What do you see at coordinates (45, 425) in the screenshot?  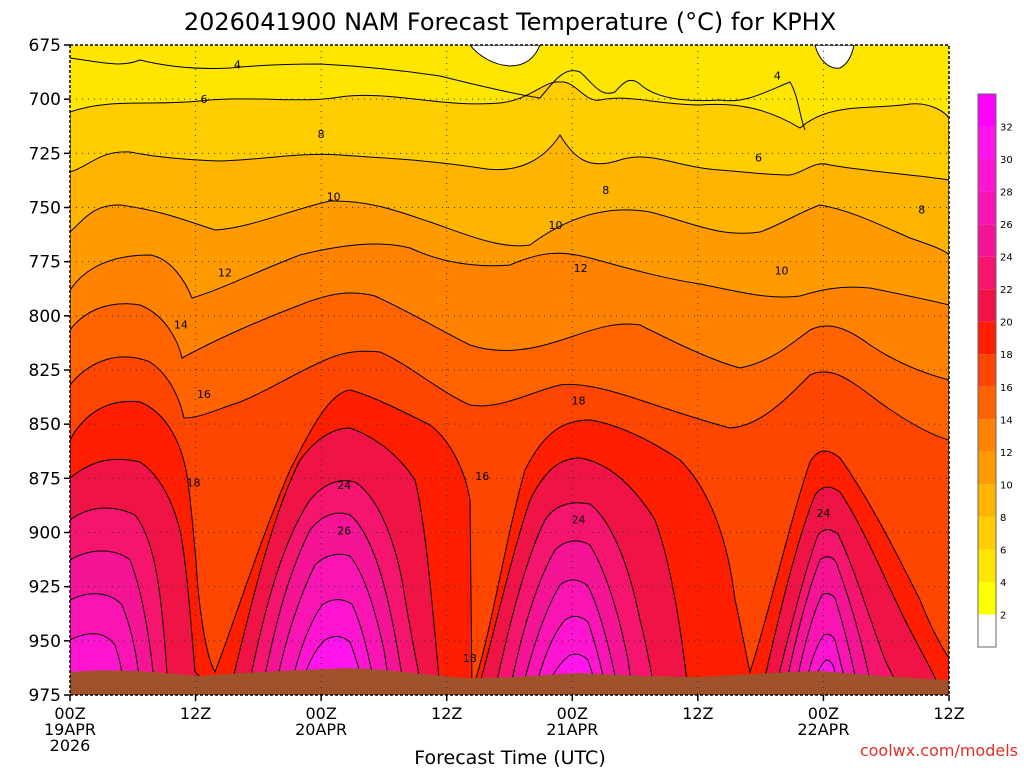 I see `y-tick-label: 850` at bounding box center [45, 425].